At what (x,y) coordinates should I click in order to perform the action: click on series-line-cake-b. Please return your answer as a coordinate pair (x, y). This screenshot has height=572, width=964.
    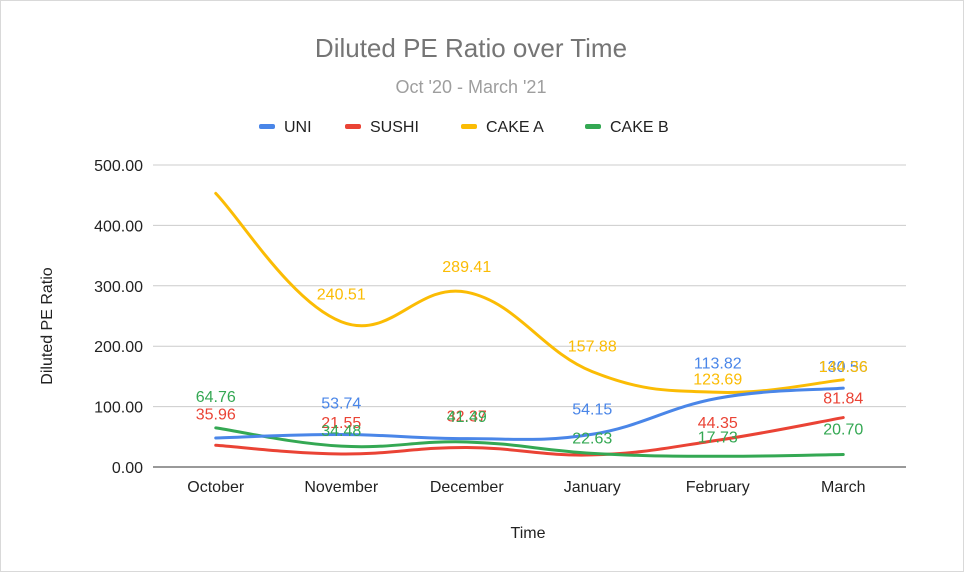
    Looking at the image, I should click on (529, 442).